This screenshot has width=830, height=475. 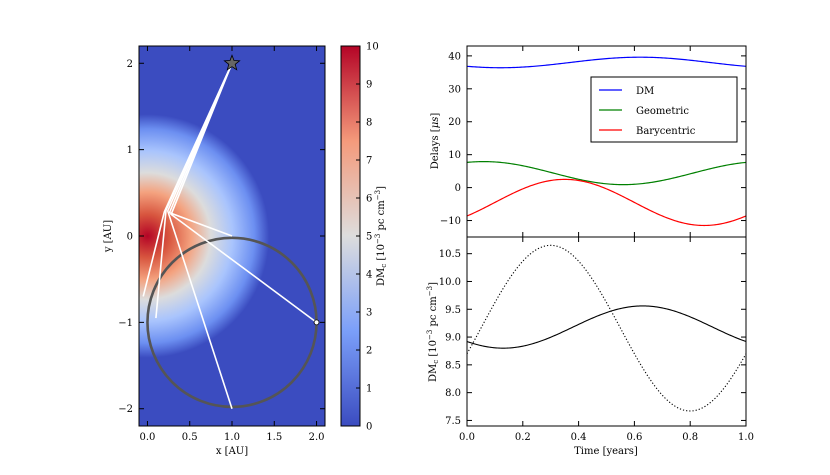 I want to click on map-ylabel: y [AU], so click(x=108, y=236).